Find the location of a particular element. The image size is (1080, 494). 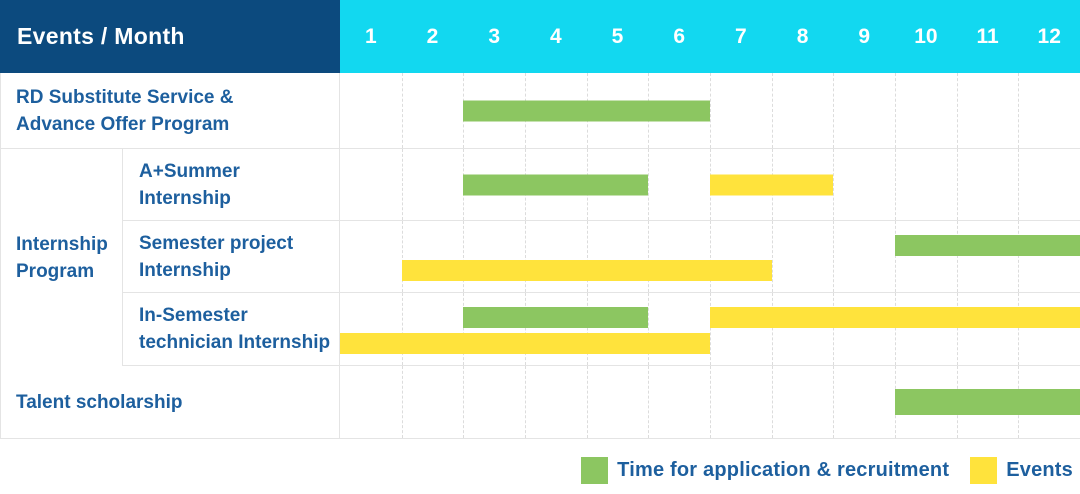

application-legend-label: Time for application & recruitment is located at coordinates (783, 470).